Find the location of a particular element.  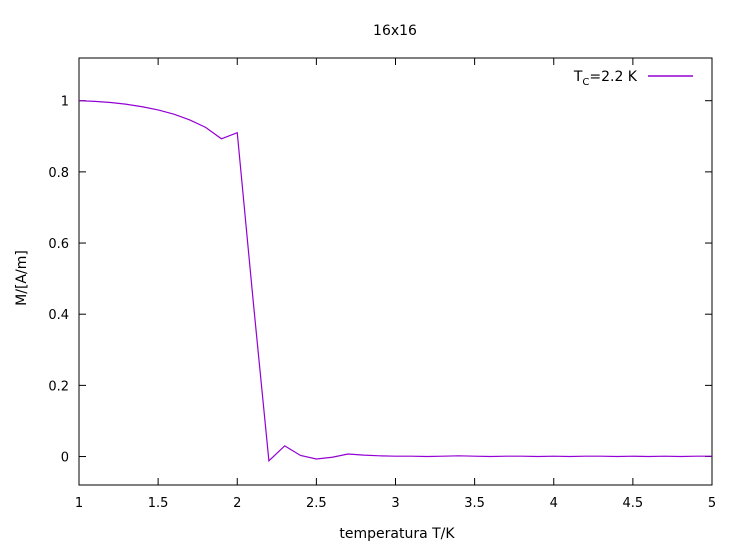

x-tick-label: 4 is located at coordinates (554, 503).